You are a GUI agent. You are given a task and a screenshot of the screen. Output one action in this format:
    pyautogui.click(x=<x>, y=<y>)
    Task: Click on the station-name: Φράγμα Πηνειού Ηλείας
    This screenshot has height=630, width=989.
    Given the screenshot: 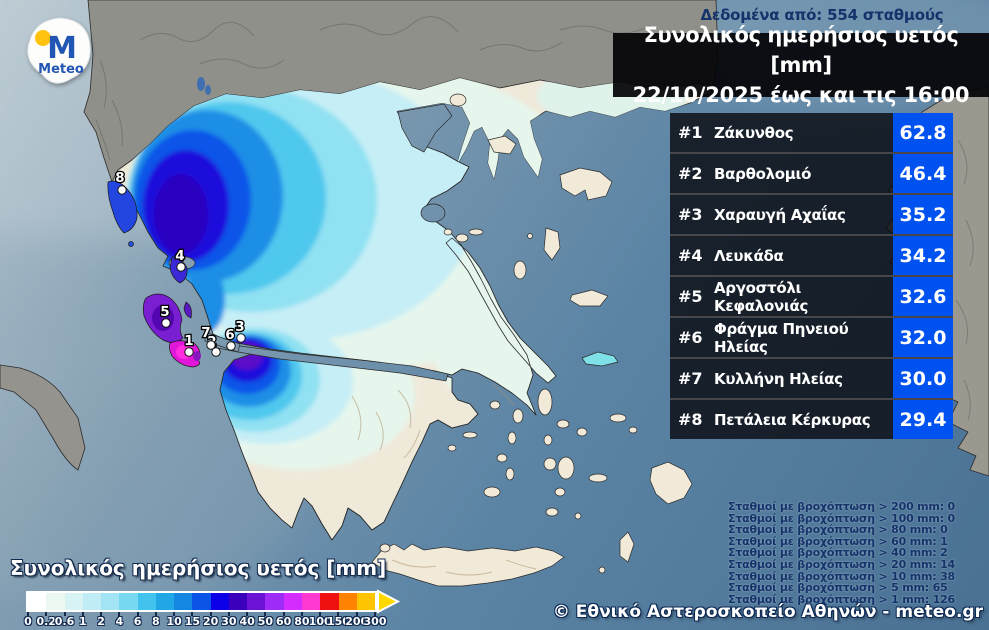 What is the action you would take?
    pyautogui.click(x=781, y=337)
    